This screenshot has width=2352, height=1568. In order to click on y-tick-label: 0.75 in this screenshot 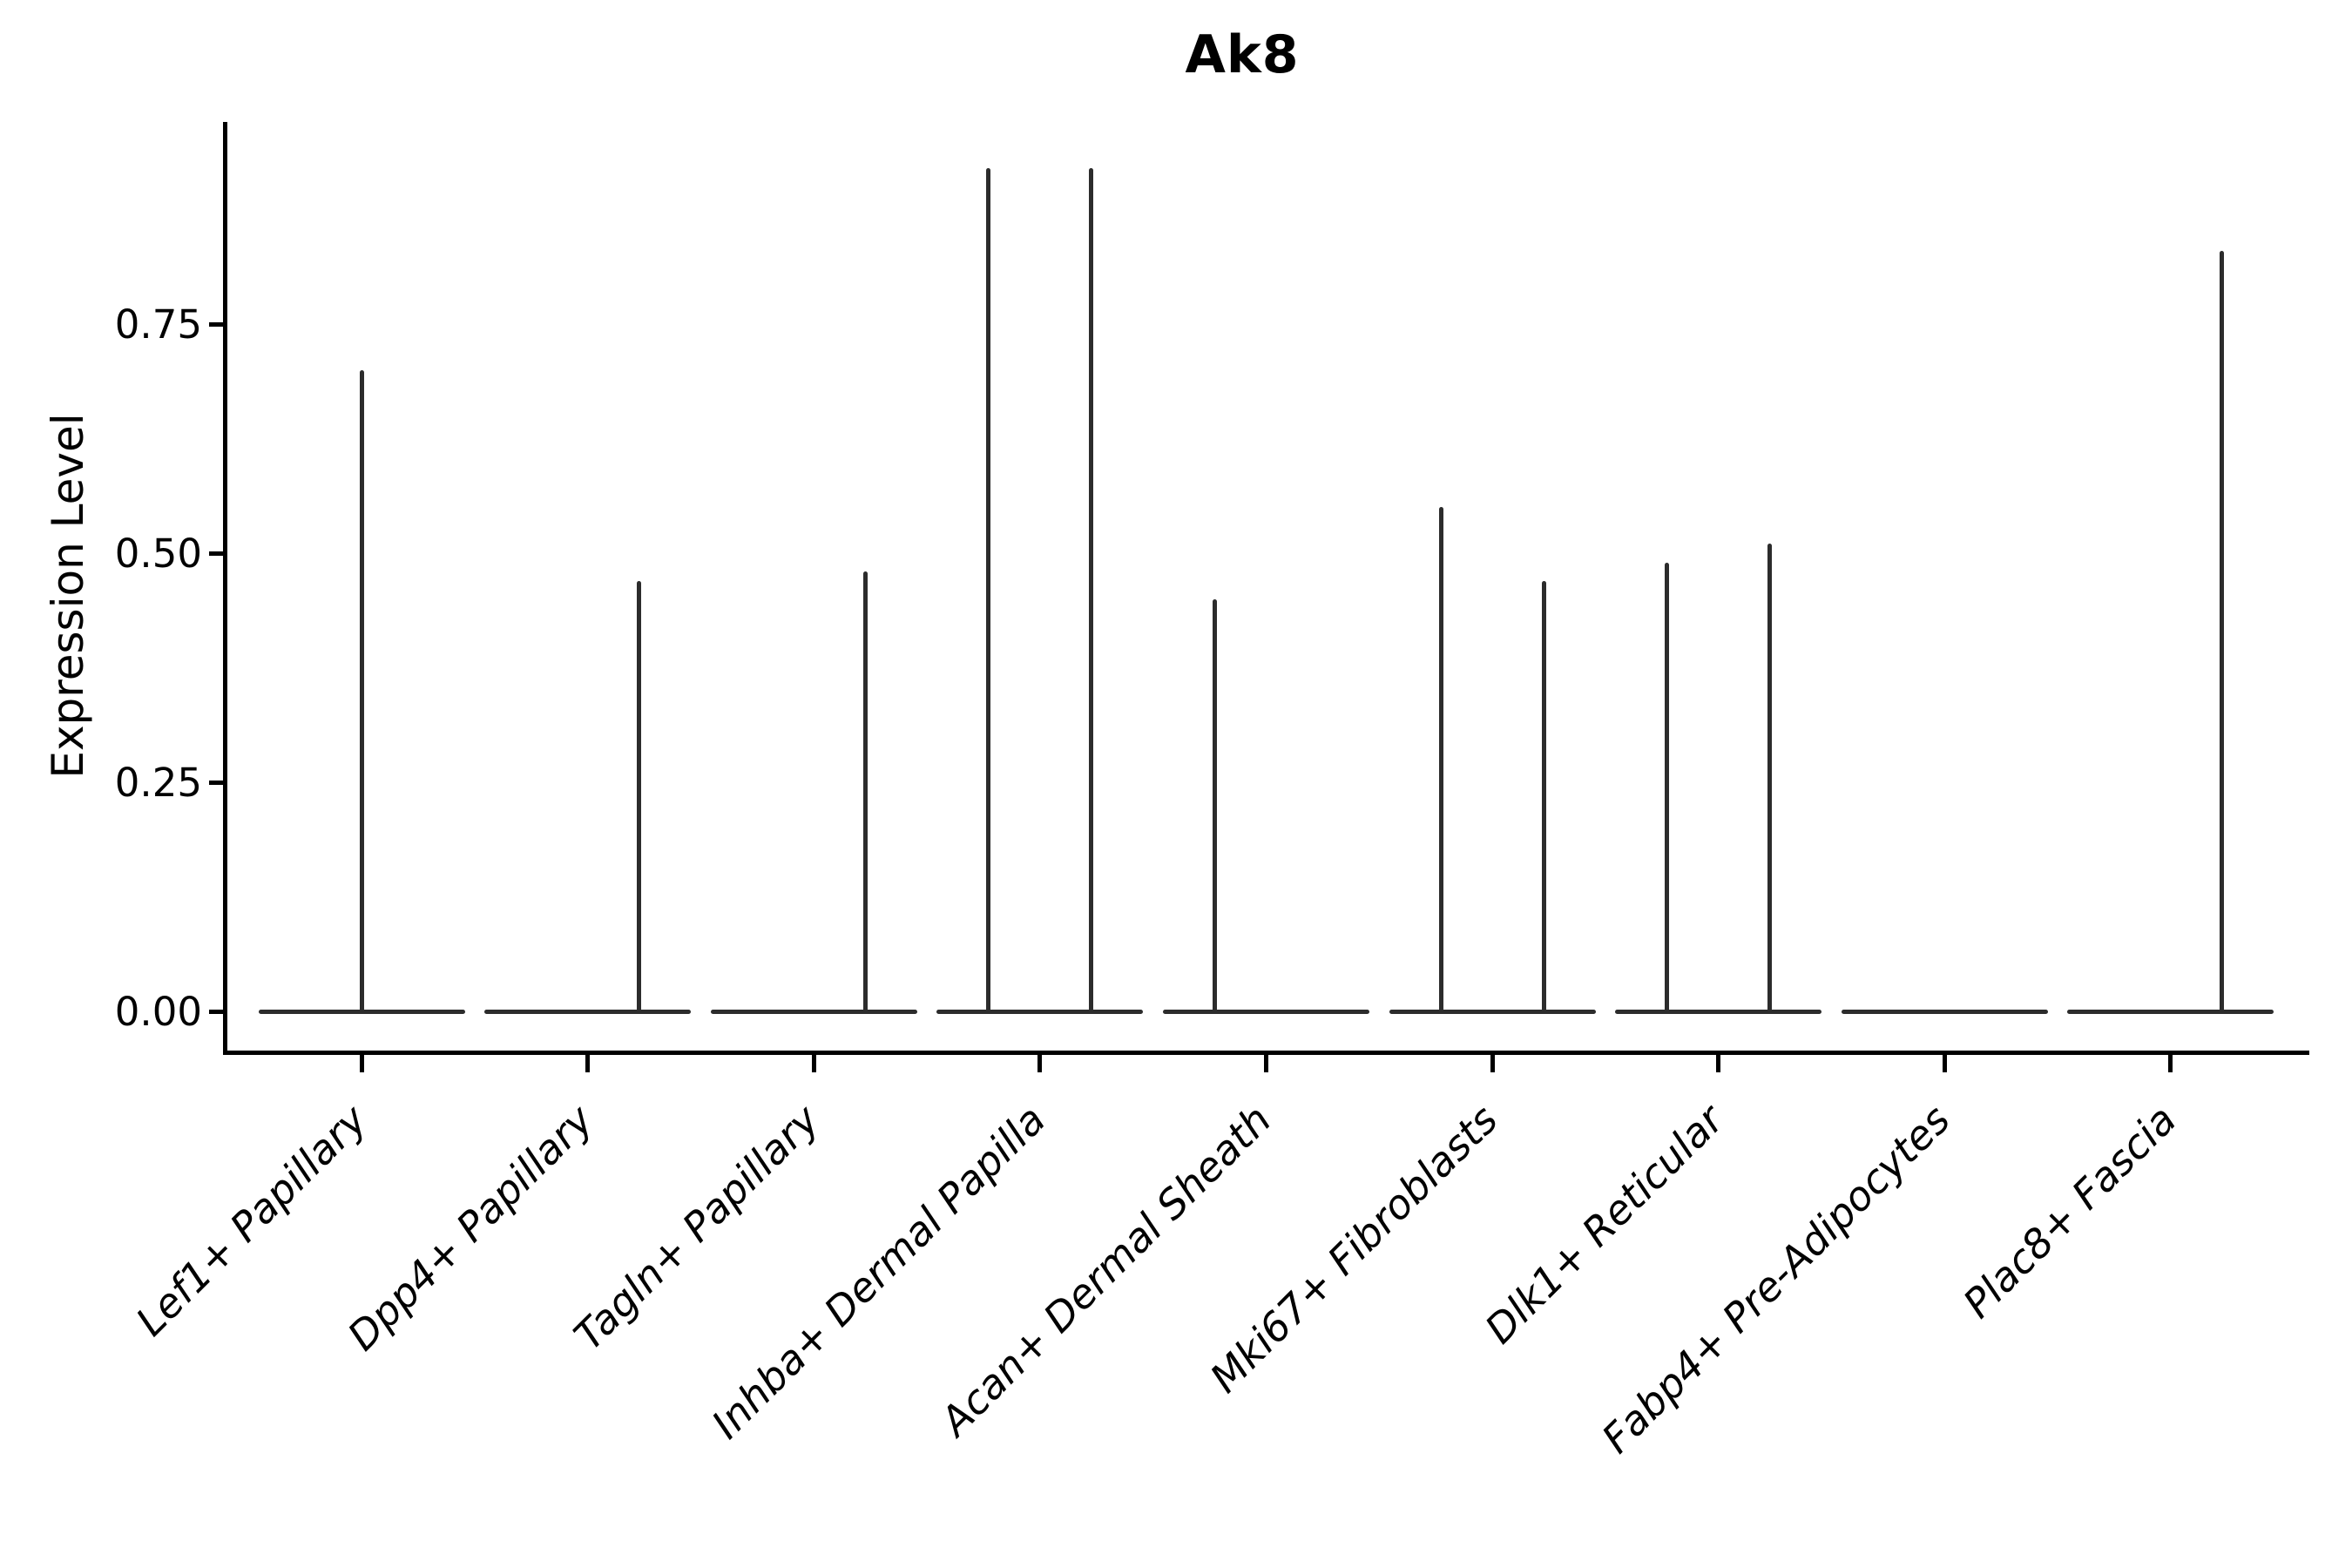, I will do `click(158, 324)`.